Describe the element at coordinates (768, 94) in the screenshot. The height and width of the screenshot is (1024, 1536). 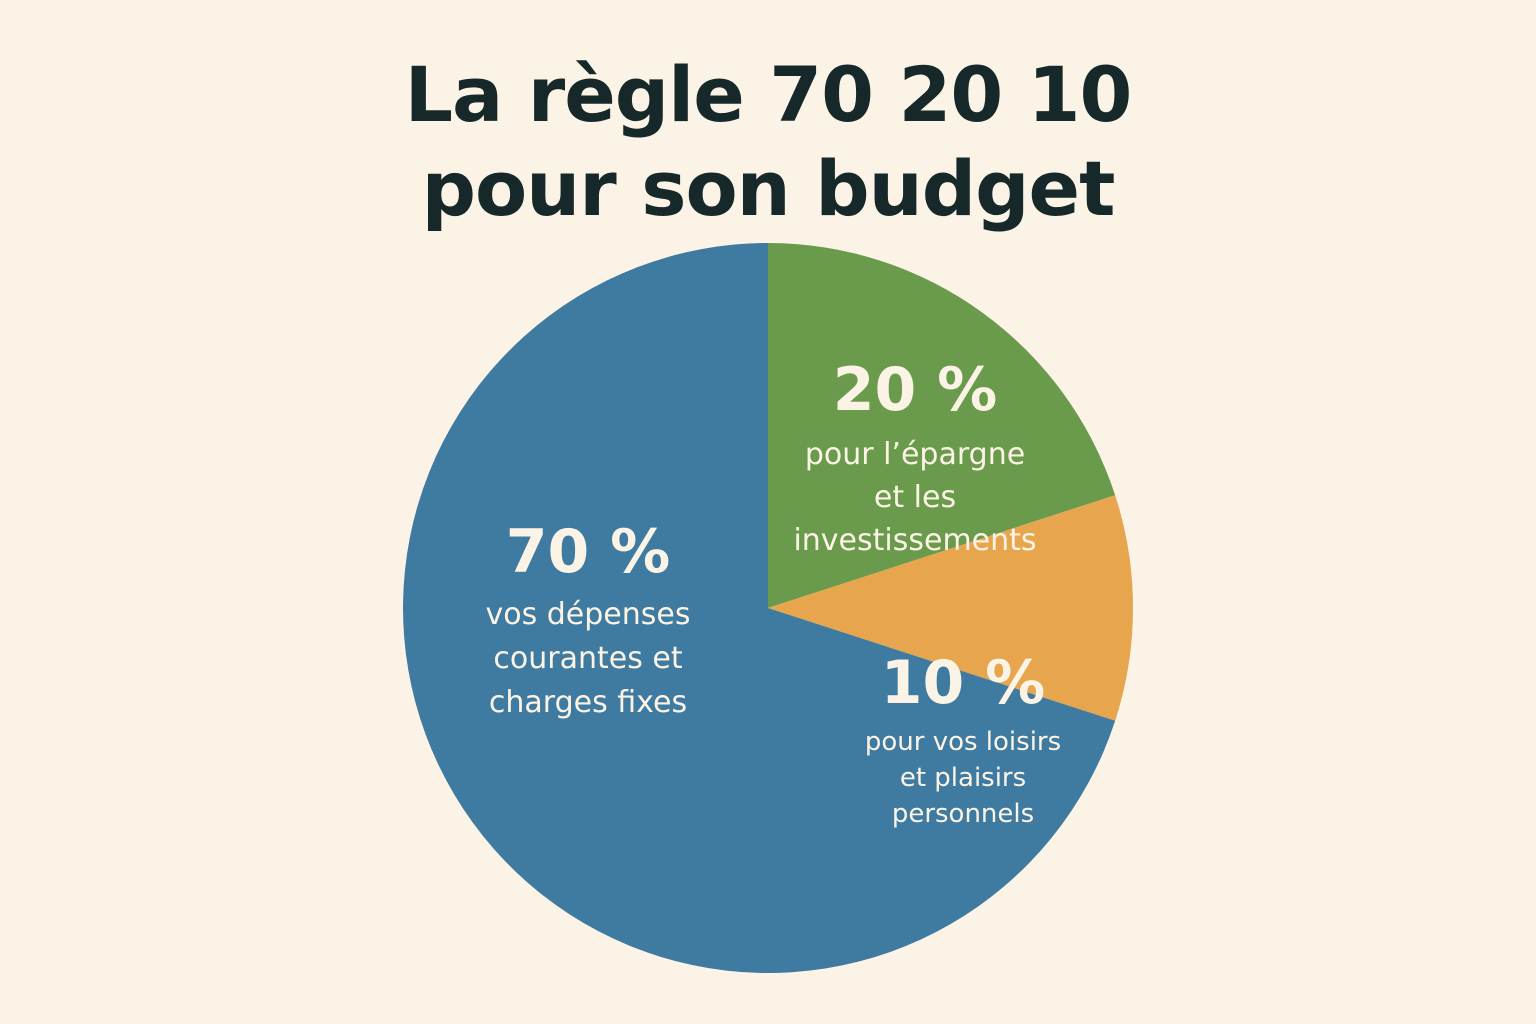
I see `chart-title-line-1: La règle 70 20 10` at that location.